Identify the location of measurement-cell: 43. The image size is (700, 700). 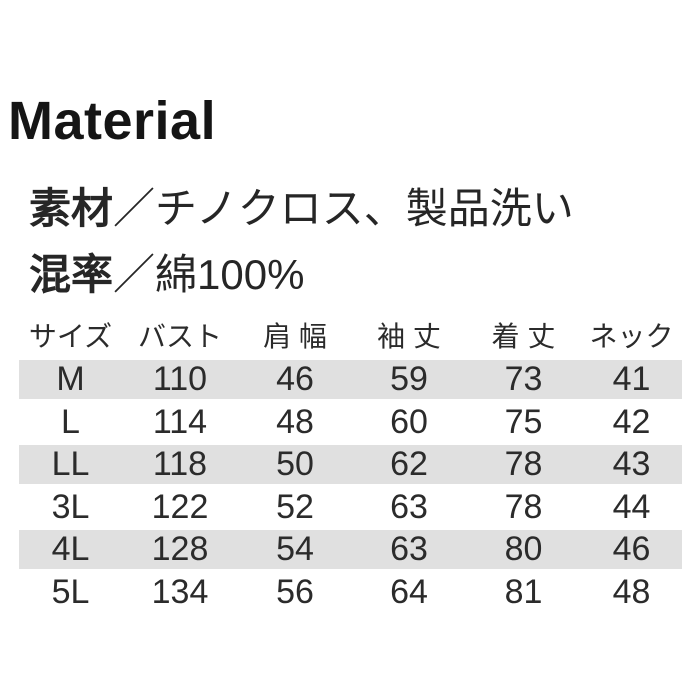
(631, 464).